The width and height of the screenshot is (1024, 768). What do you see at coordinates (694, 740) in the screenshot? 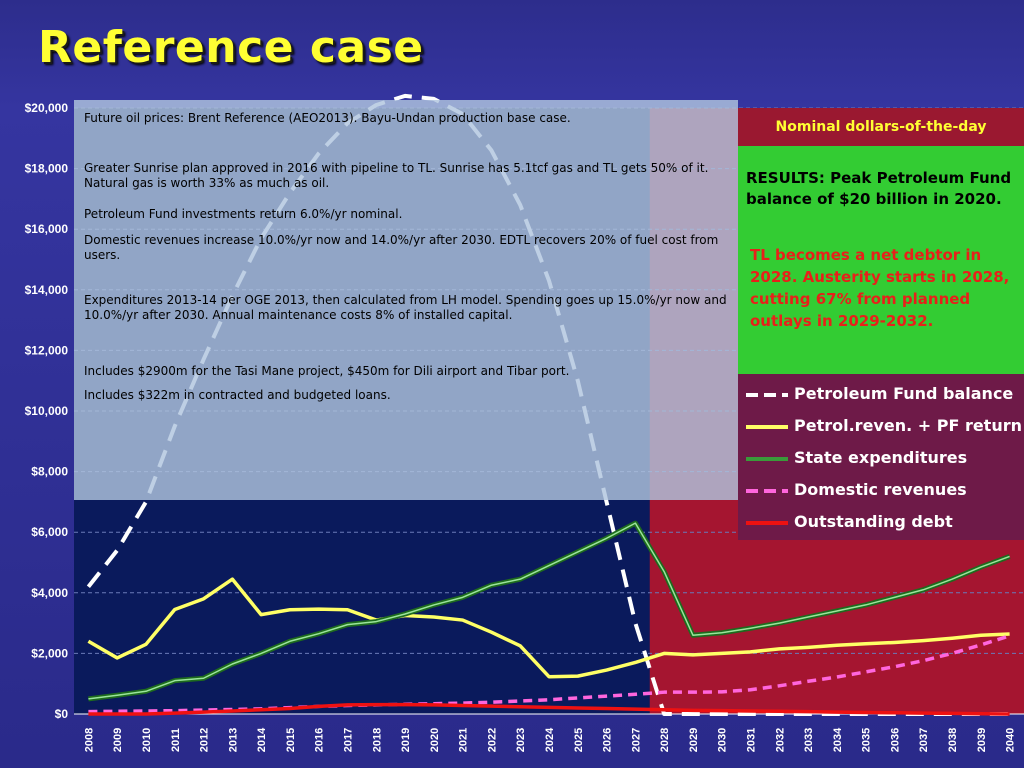
I see `x-tick-label: 2029` at bounding box center [694, 740].